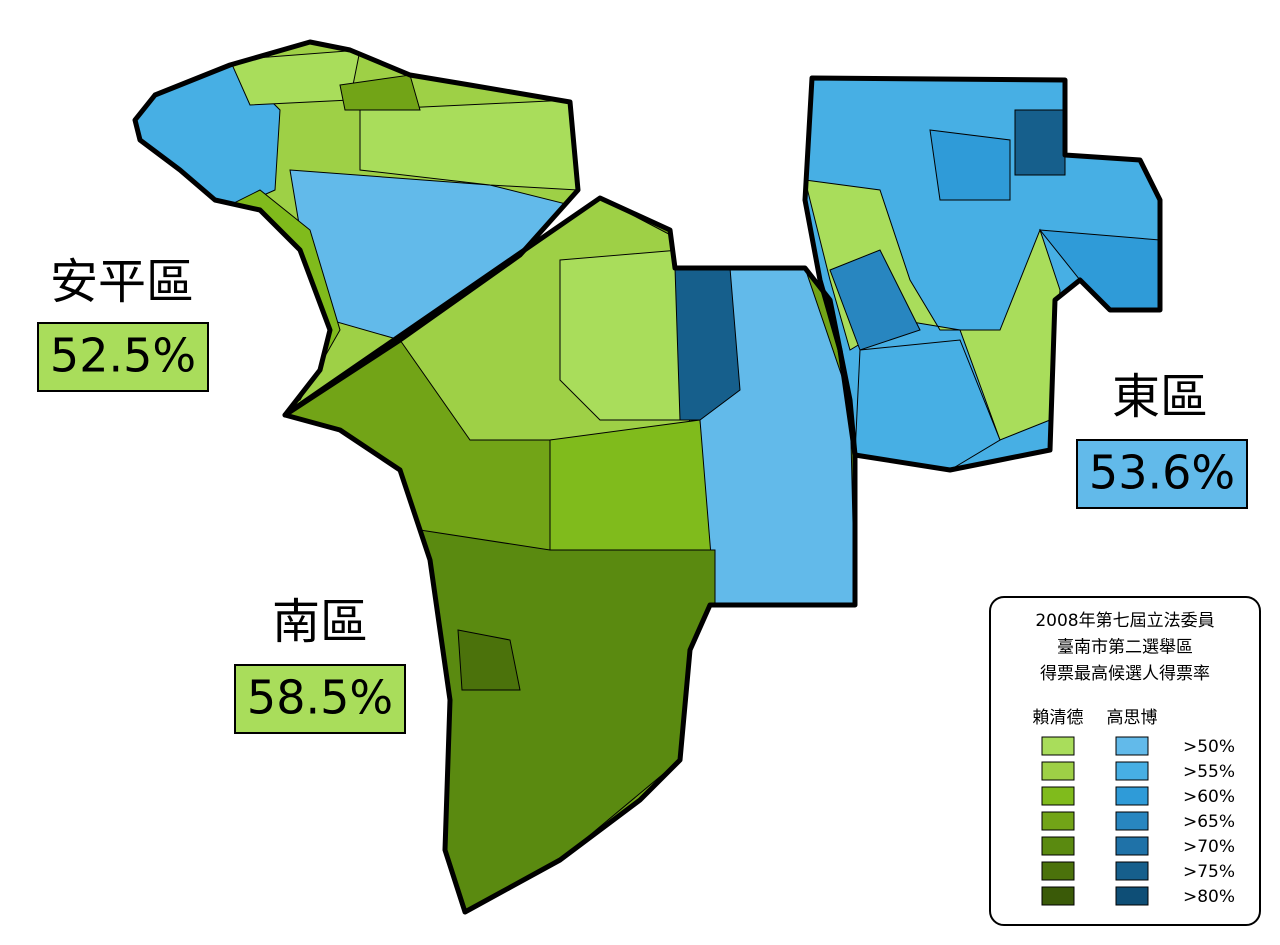 This screenshot has height=945, width=1280. Describe the element at coordinates (1209, 772) in the screenshot. I see `legend-label: >55%` at that location.